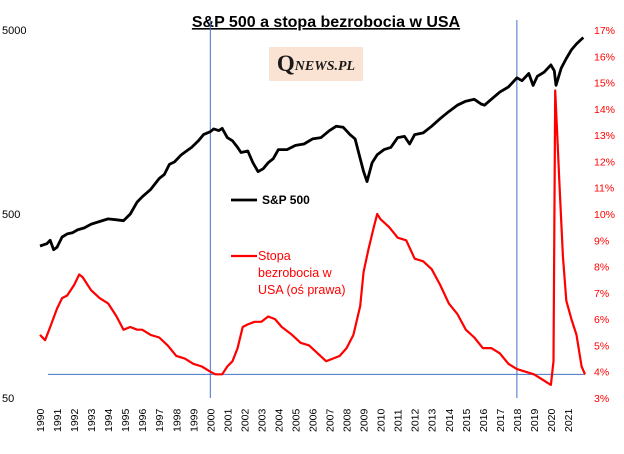 The width and height of the screenshot is (624, 454). Describe the element at coordinates (552, 420) in the screenshot. I see `x-tick-label: 2020` at that location.